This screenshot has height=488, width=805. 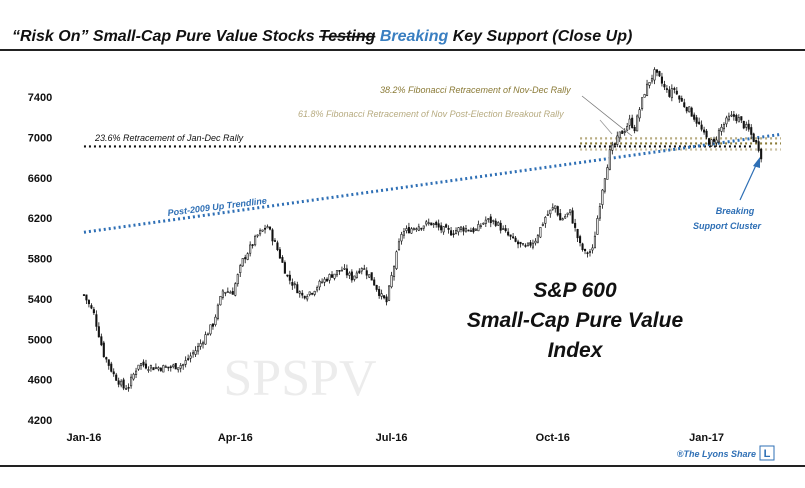 What do you see at coordinates (392, 438) in the screenshot?
I see `x-tick-label: Jul-16` at bounding box center [392, 438].